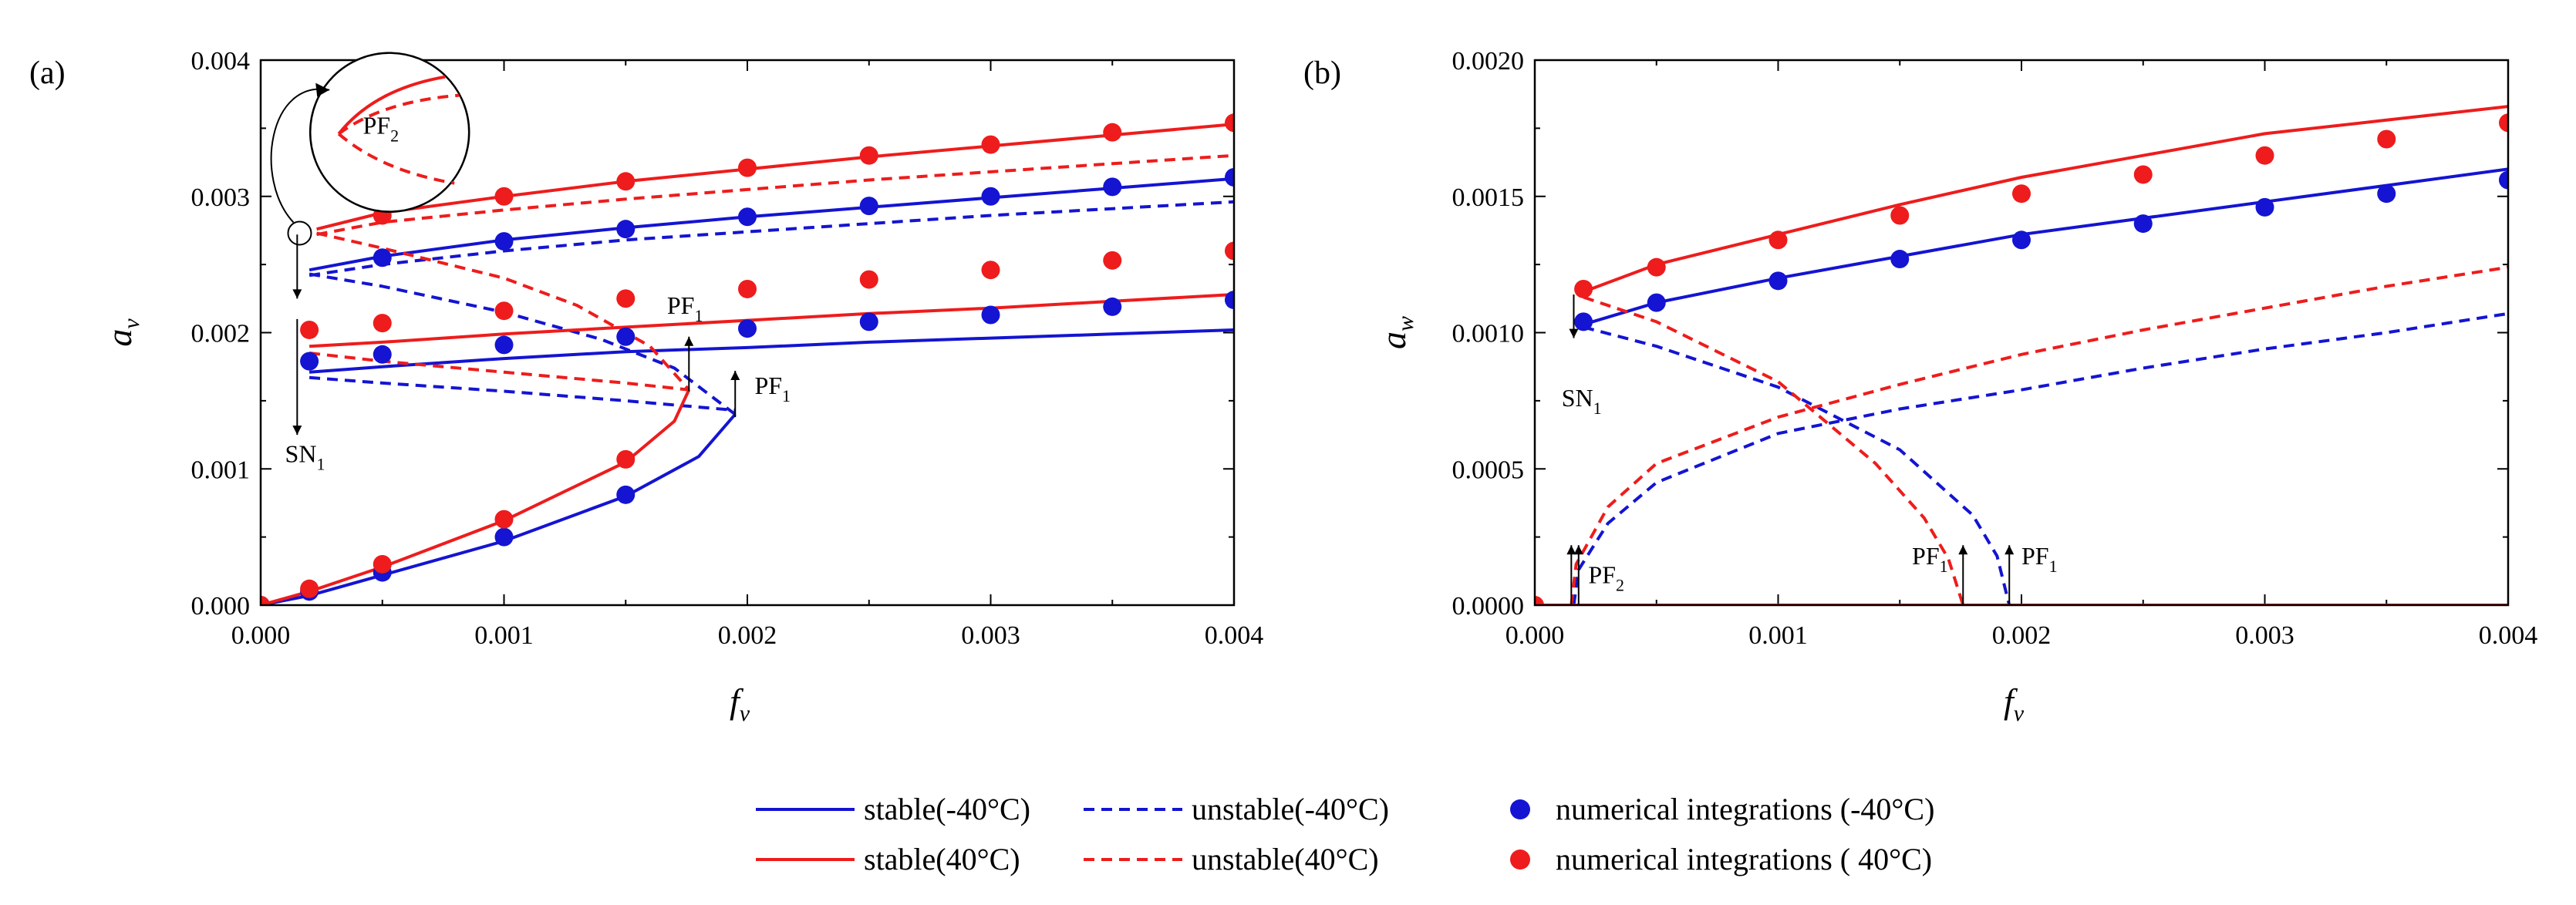 Image resolution: width=2576 pixels, height=905 pixels. Describe the element at coordinates (747, 635) in the screenshot. I see `x-tick-label: 0.002` at that location.